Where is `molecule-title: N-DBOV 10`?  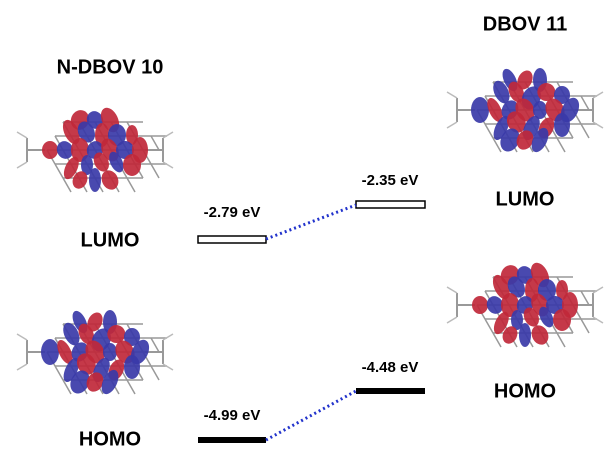
molecule-title: N-DBOV 10 is located at coordinates (110, 67).